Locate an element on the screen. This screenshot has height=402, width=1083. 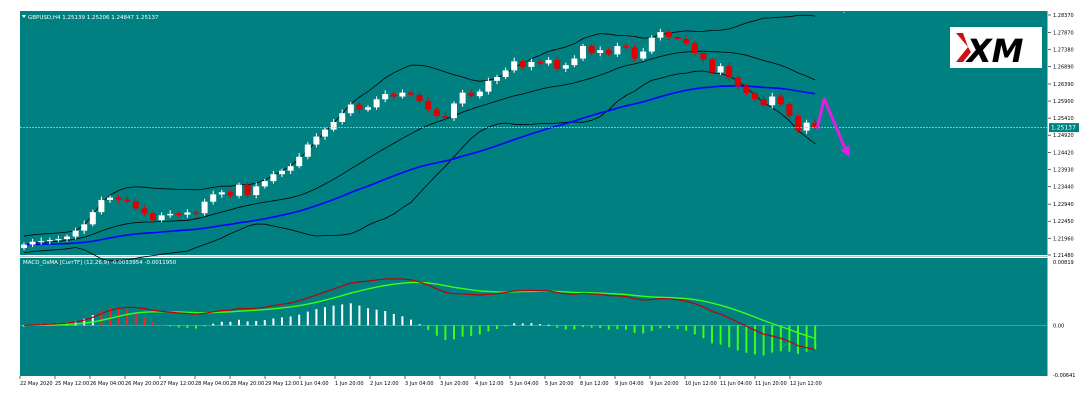
time-tick-label: 11 Jun 04:00 is located at coordinates (736, 384).